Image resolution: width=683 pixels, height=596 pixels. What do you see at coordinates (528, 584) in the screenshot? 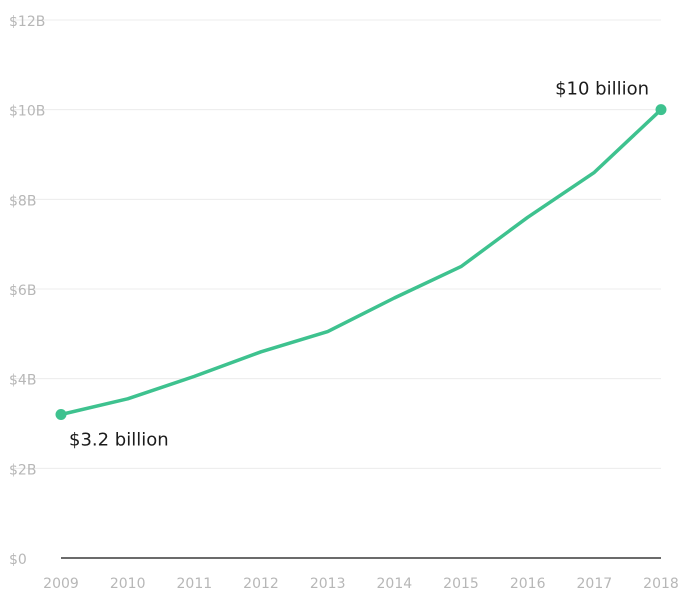
I see `x-tick-label: 2016` at bounding box center [528, 584].